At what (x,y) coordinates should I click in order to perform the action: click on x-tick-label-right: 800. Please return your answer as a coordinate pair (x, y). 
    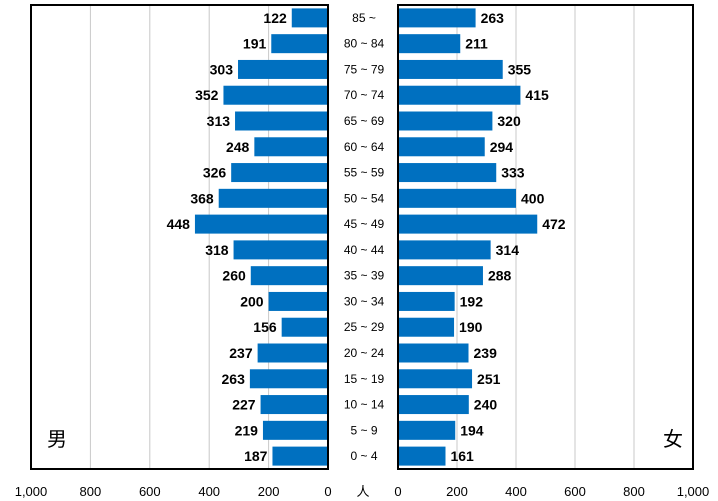
    Looking at the image, I should click on (634, 491).